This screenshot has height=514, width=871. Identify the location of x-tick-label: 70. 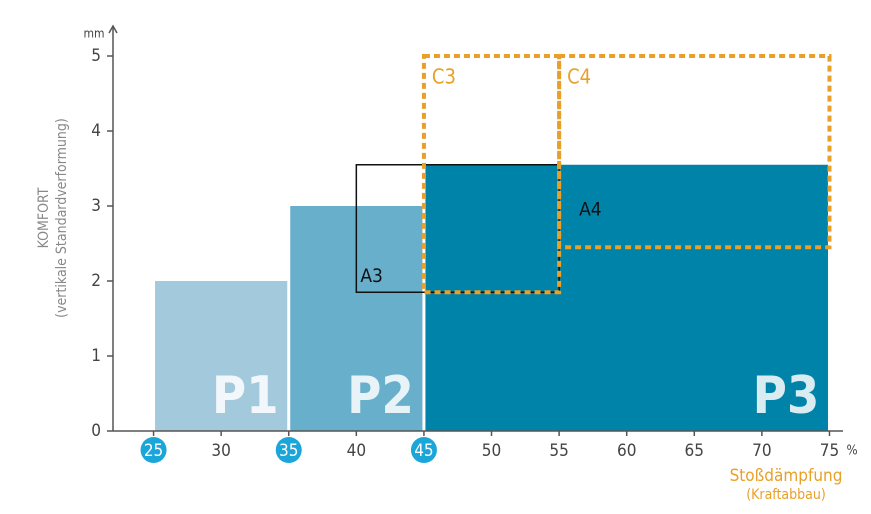
(761, 451).